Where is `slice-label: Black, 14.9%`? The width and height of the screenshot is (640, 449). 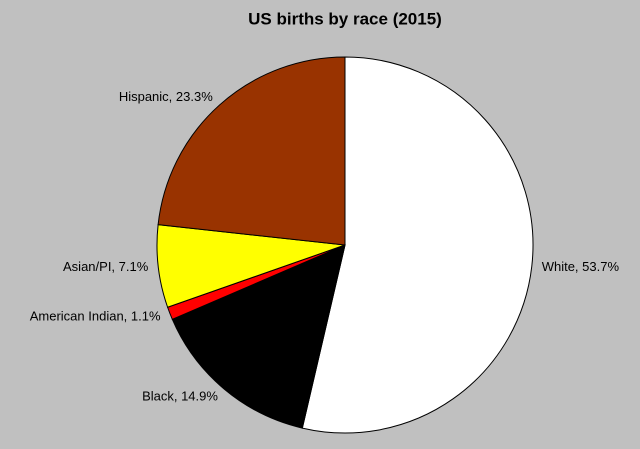
slice-label: Black, 14.9% is located at coordinates (180, 395).